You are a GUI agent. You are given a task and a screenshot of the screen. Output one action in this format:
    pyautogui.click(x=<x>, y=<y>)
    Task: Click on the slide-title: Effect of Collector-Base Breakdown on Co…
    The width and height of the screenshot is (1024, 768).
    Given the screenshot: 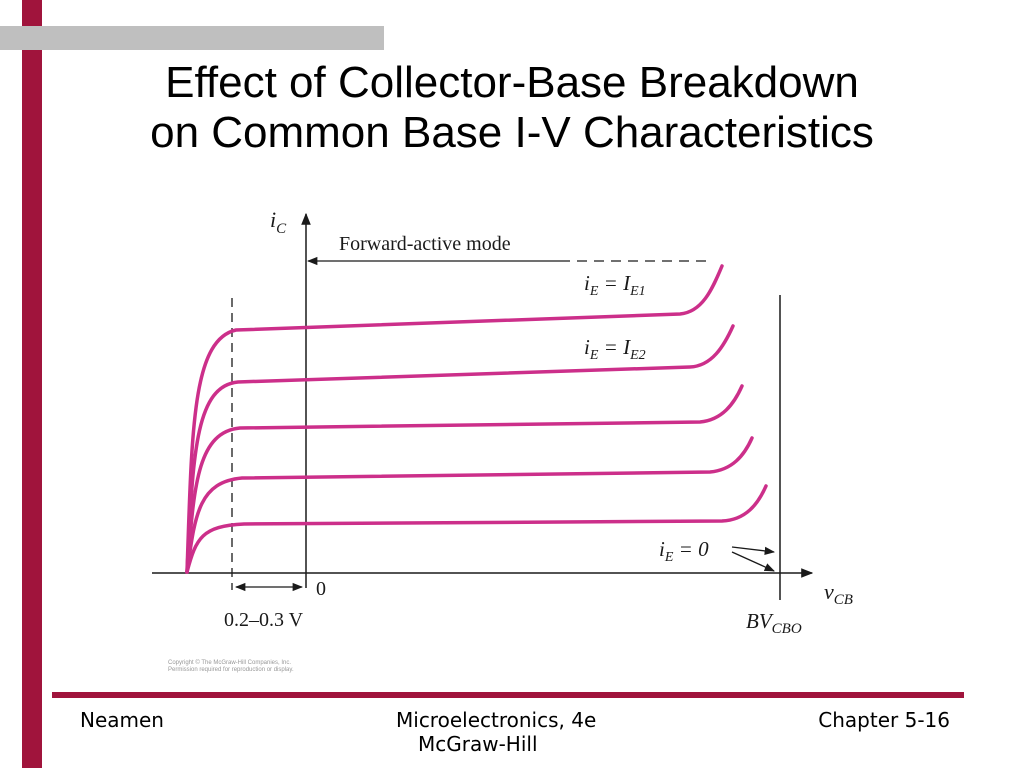 What is the action you would take?
    pyautogui.click(x=512, y=108)
    